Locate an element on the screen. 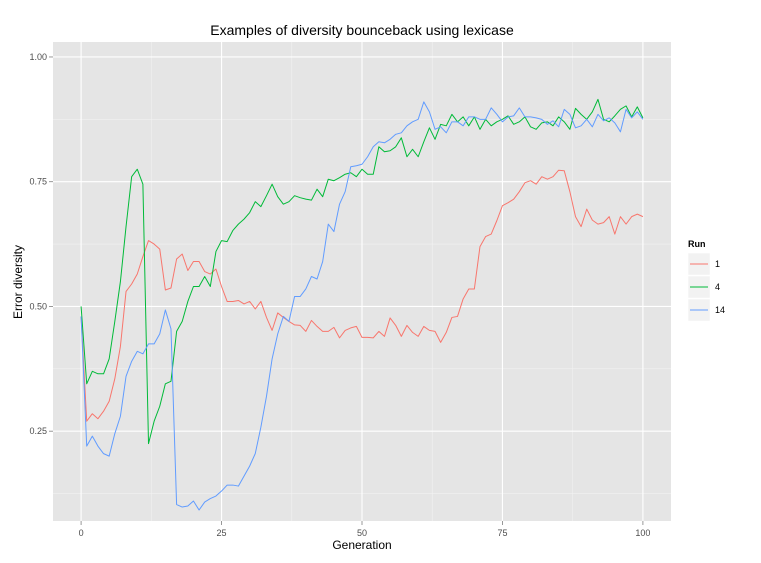 Image resolution: width=761 pixels, height=563 pixels. y-axis-ticks: 0.25 0.50 0.75 1.00 is located at coordinates (41, 244).